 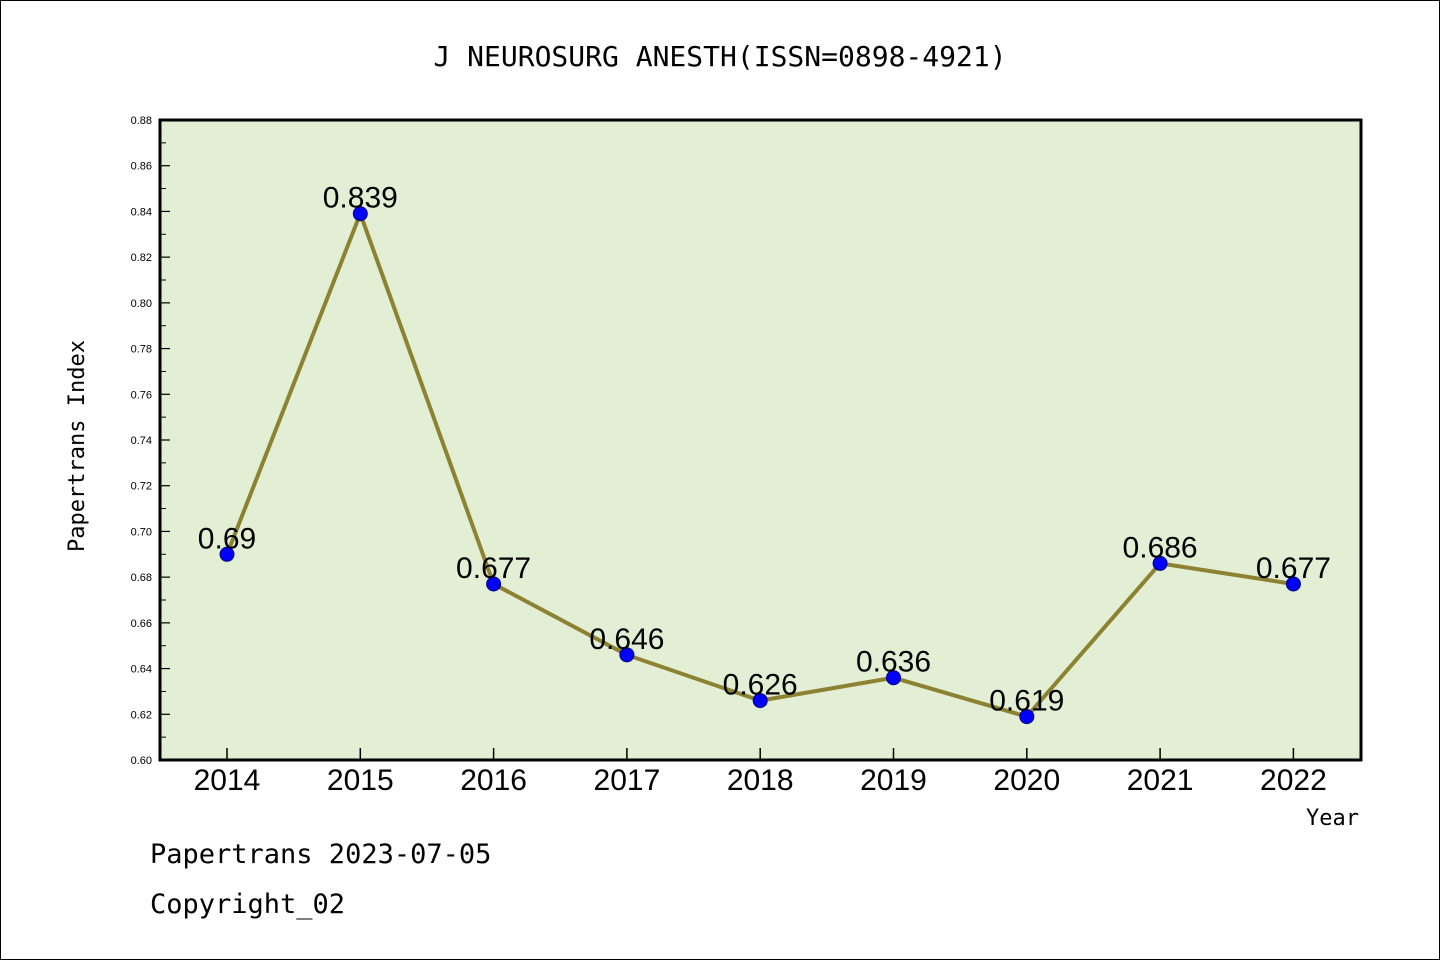 What do you see at coordinates (141, 487) in the screenshot?
I see `y-tick-label: 0.72` at bounding box center [141, 487].